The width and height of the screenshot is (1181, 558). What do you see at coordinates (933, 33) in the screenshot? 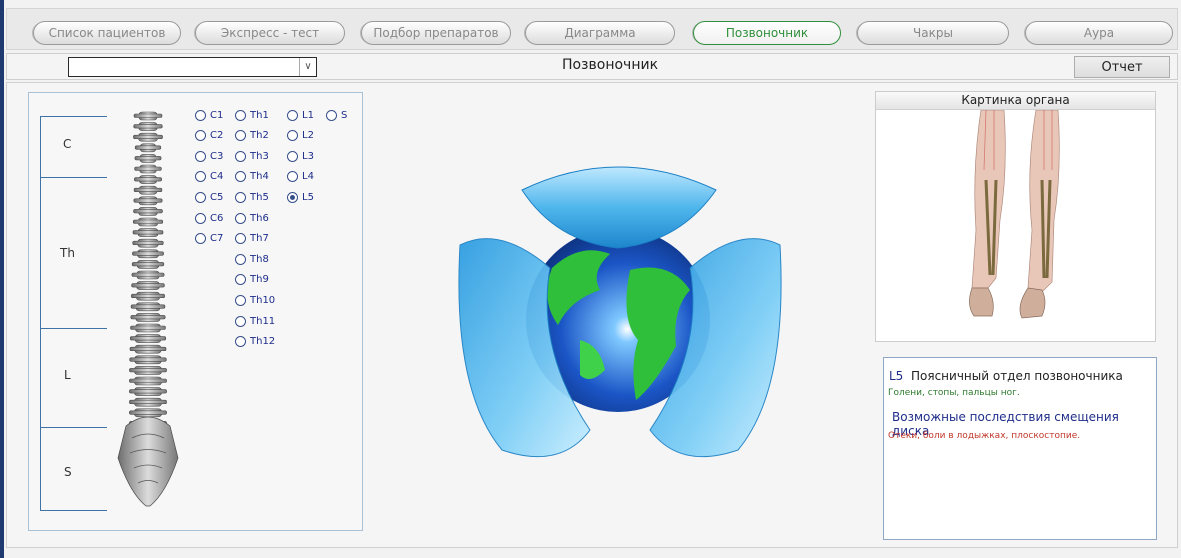
I see `tab-chakras: Чакры` at bounding box center [933, 33].